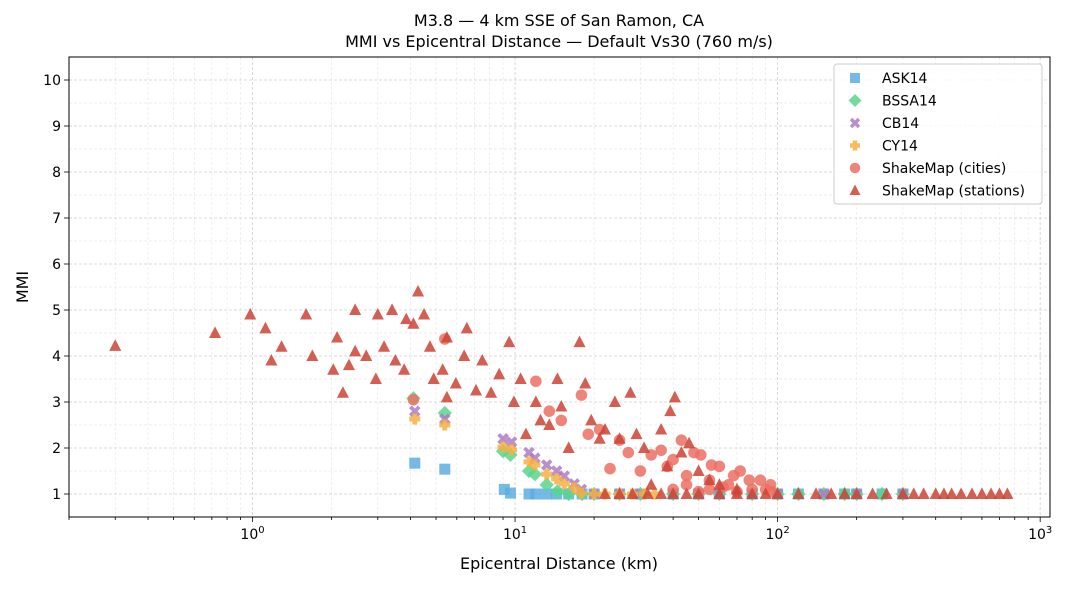 The height and width of the screenshot is (589, 1066). I want to click on y-tick-label: 8, so click(56, 173).